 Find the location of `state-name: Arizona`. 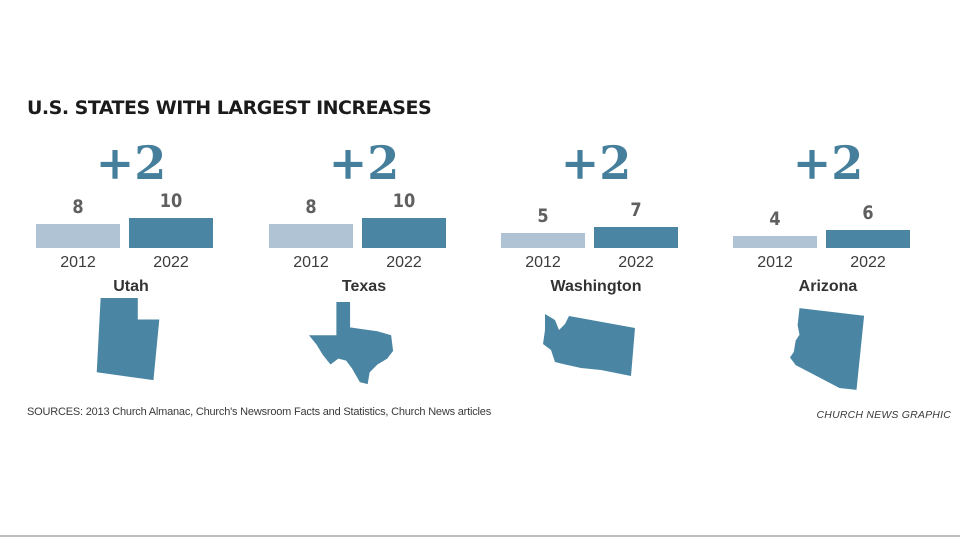

state-name: Arizona is located at coordinates (828, 286).